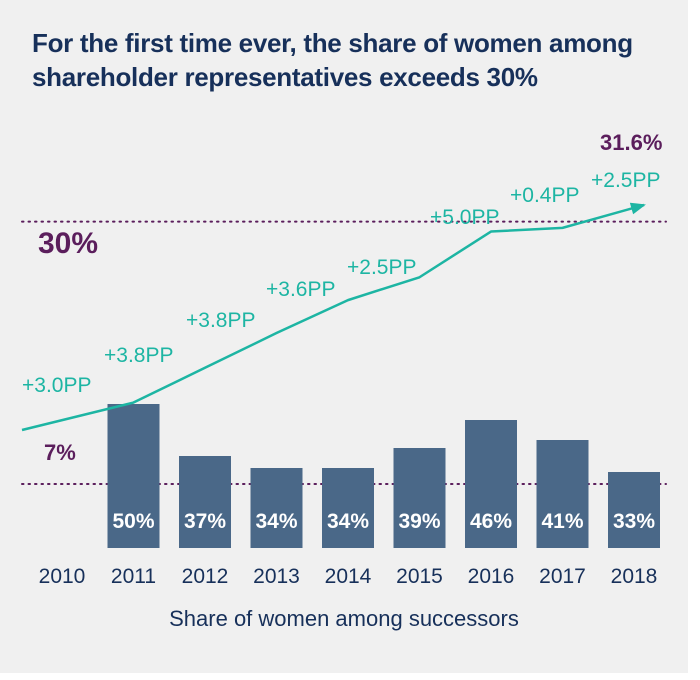  I want to click on increment-label-2016: +5.0PP, so click(464, 217).